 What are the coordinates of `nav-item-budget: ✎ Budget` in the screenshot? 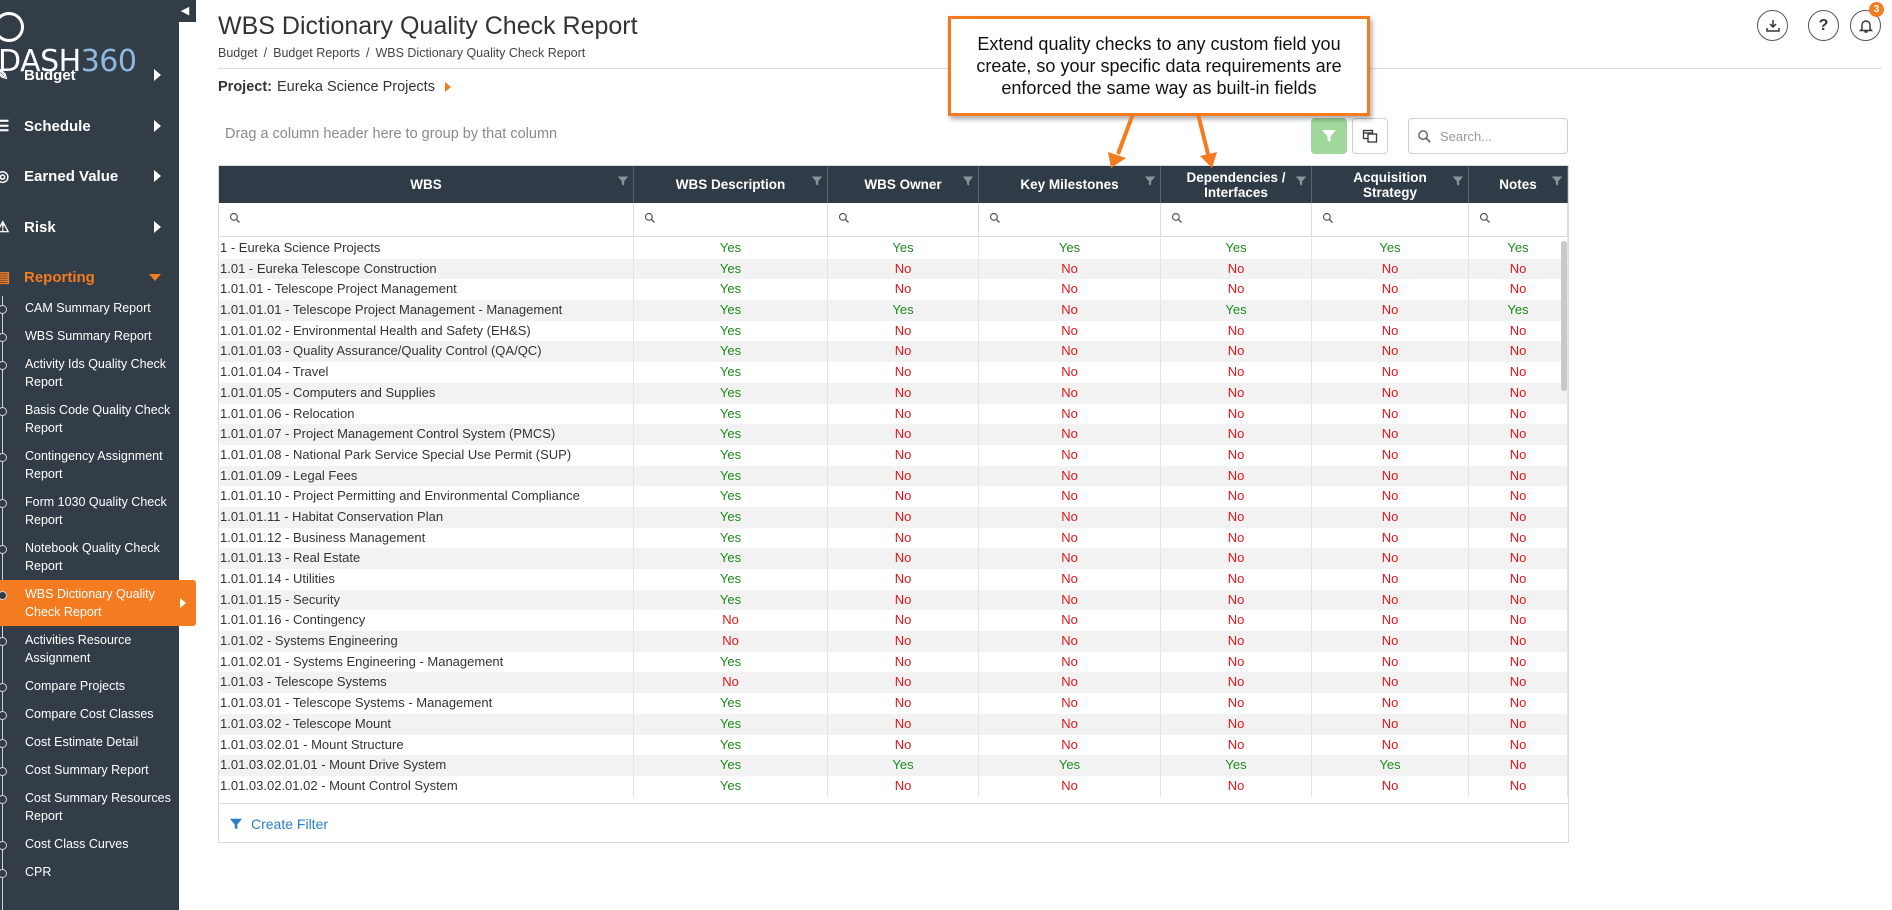 It's located at (89, 75).